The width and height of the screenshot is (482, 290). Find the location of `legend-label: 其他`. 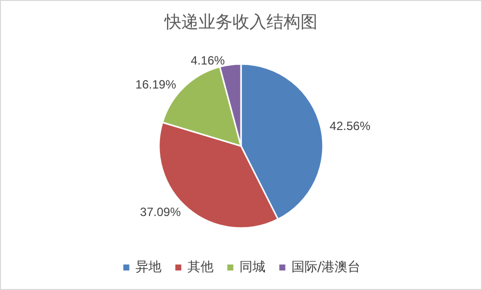

legend-label: 其他 is located at coordinates (200, 267).